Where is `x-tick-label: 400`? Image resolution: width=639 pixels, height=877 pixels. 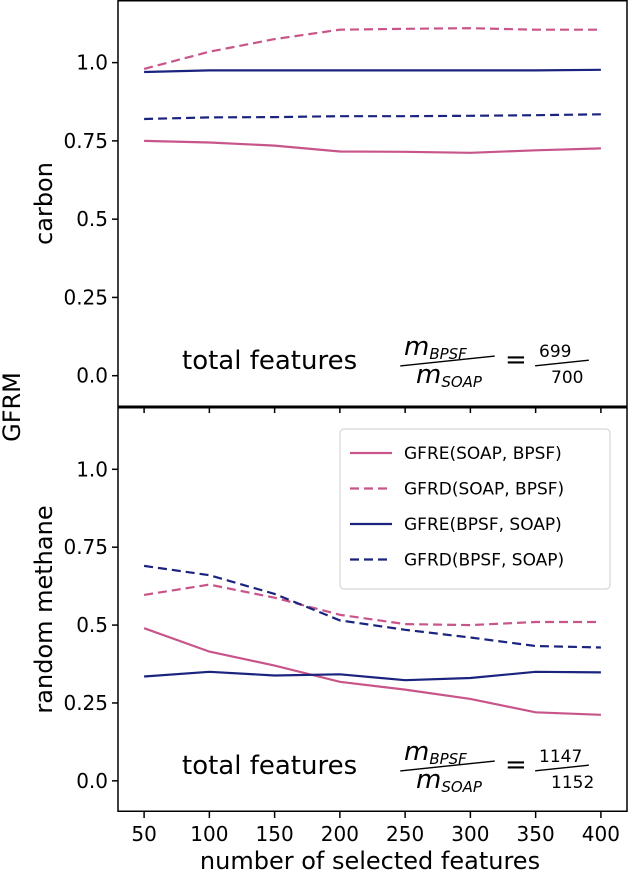 x-tick-label: 400 is located at coordinates (601, 834).